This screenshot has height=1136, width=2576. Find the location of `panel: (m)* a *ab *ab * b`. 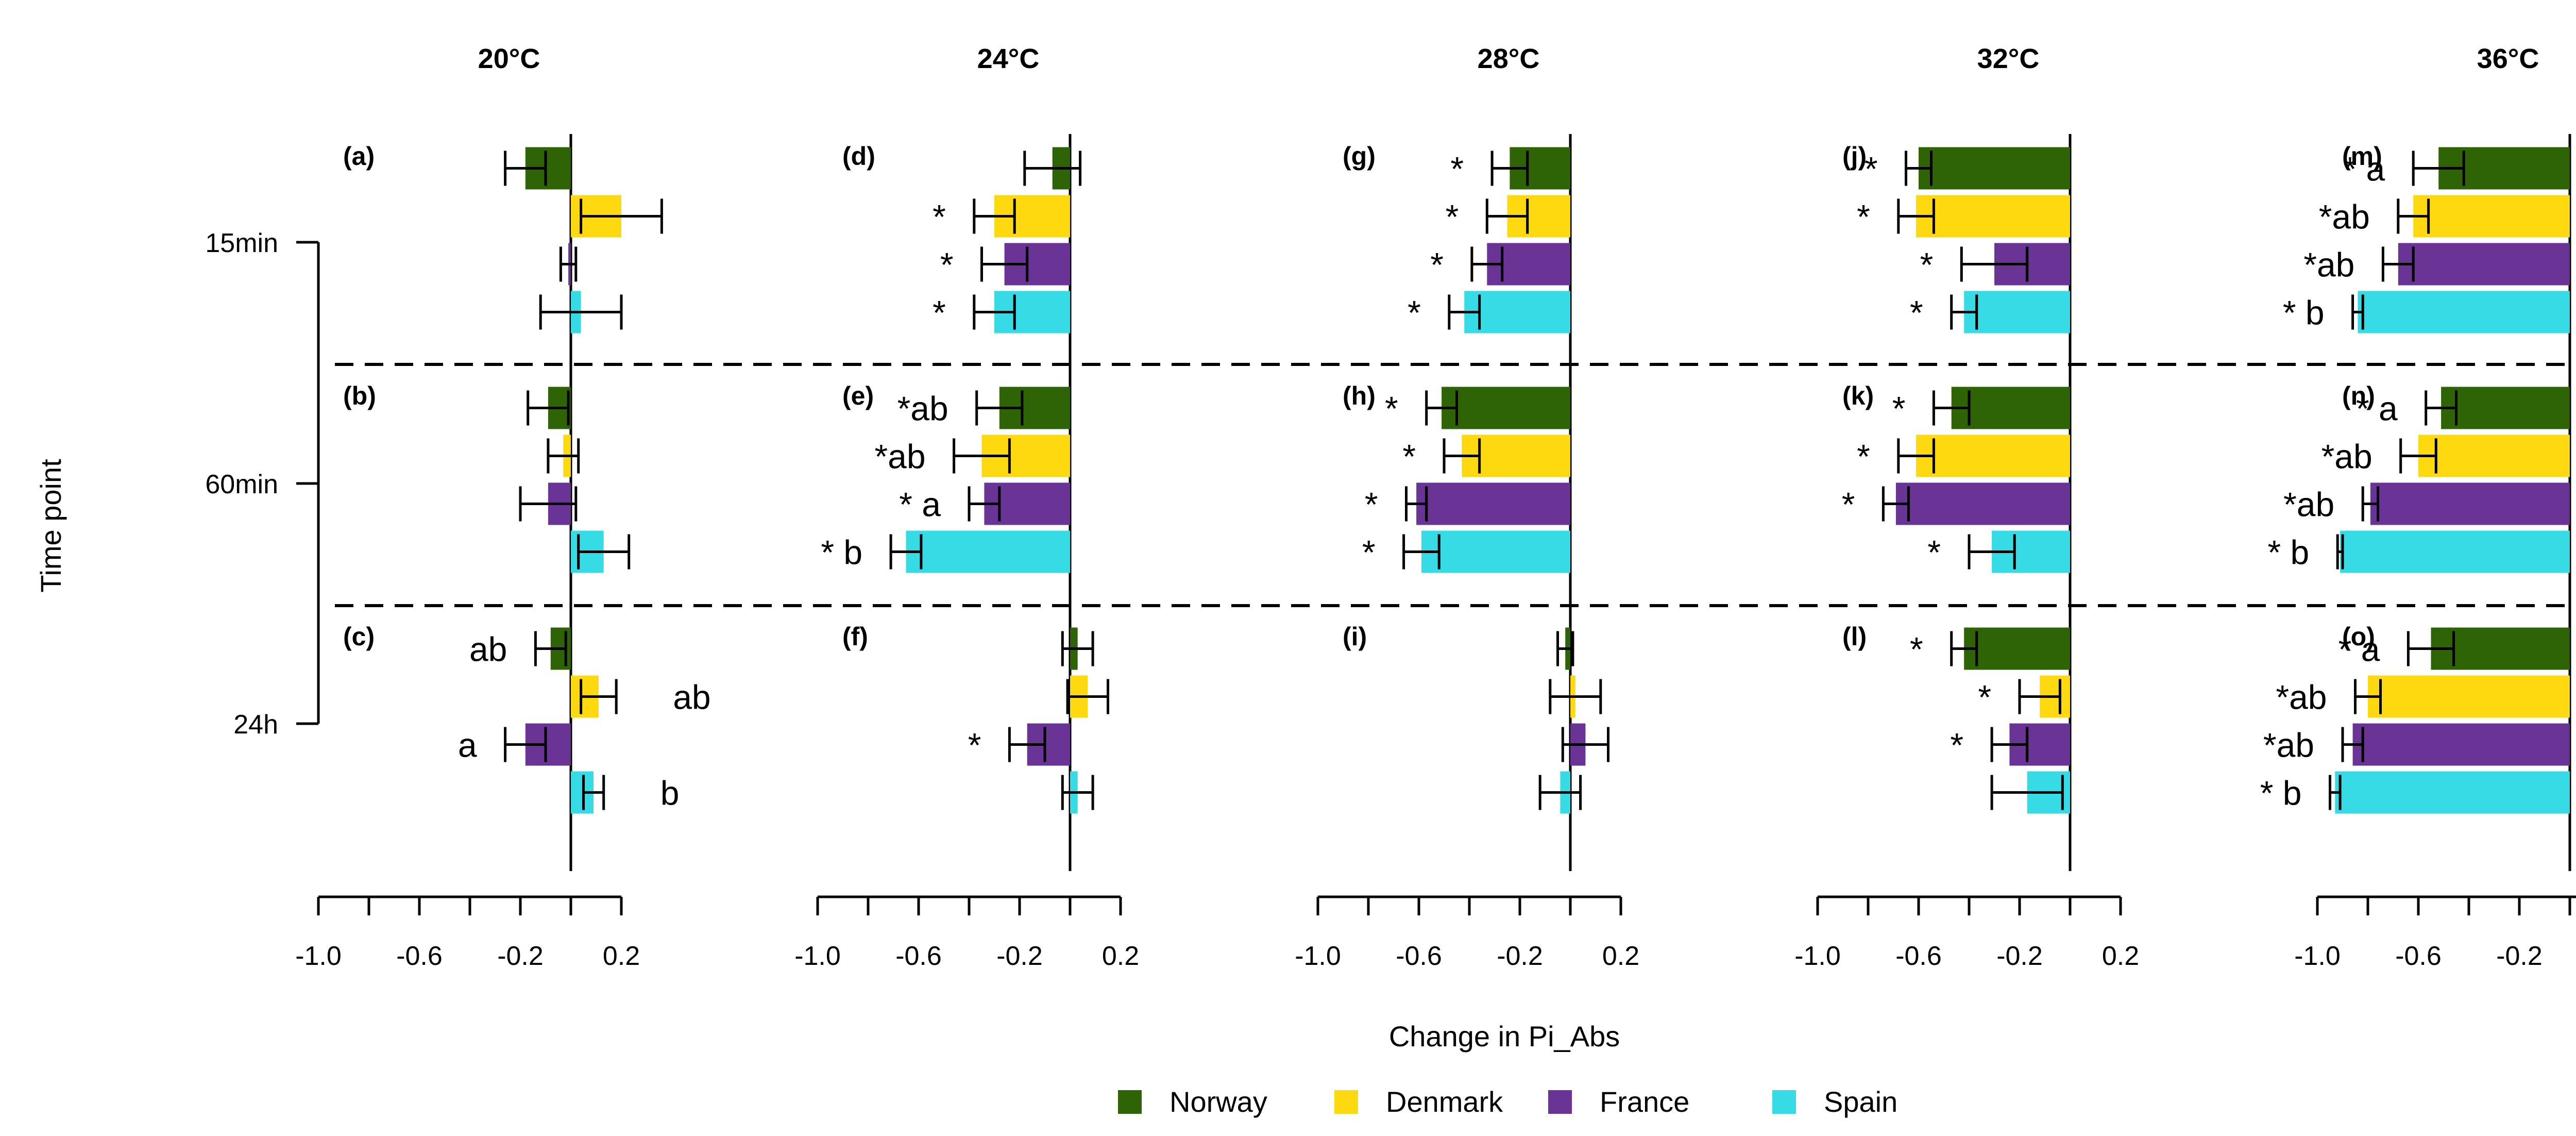

panel: (m)* a *ab *ab * b is located at coordinates (2426, 237).